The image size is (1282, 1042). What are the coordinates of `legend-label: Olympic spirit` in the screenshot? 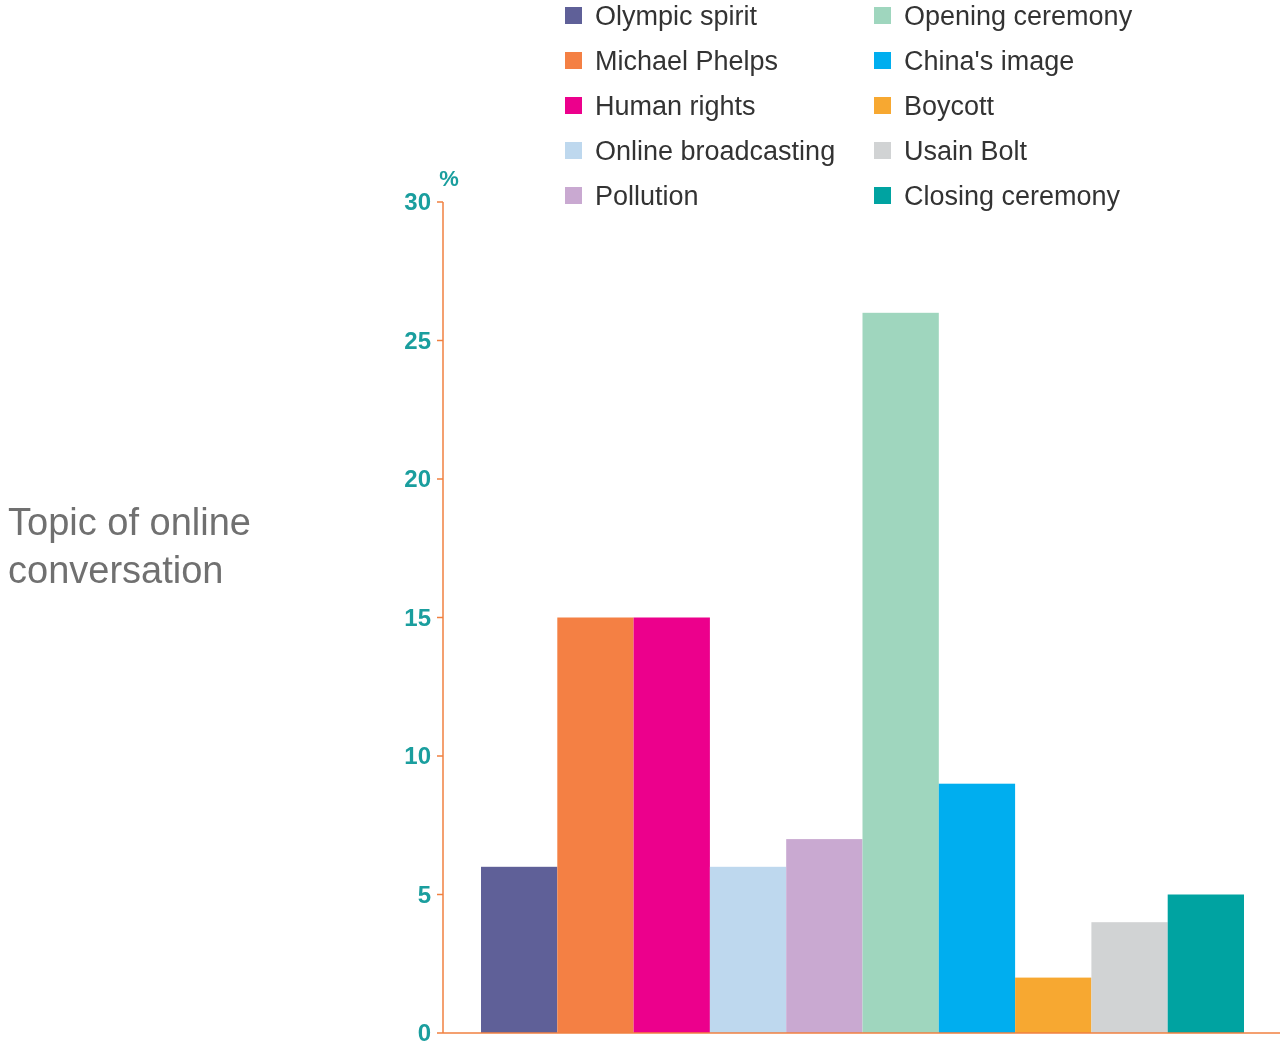 It's located at (676, 16).